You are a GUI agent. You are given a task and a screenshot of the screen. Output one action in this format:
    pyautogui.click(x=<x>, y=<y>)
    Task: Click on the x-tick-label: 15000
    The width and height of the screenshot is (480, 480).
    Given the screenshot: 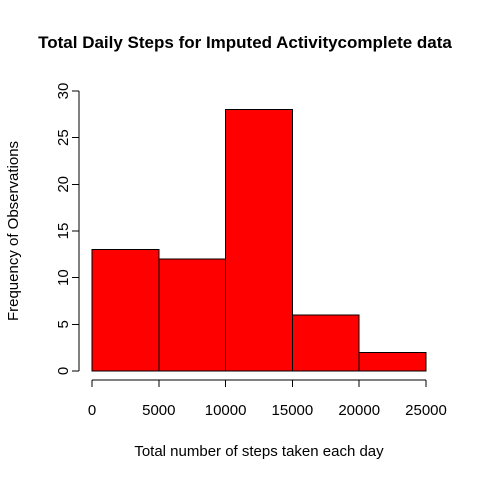 What is the action you would take?
    pyautogui.click(x=293, y=410)
    